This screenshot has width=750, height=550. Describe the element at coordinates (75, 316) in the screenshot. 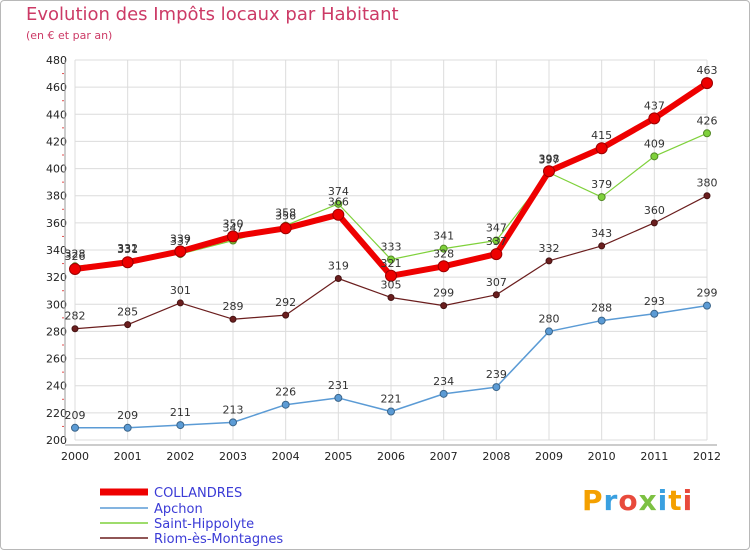

I see `data-label-riom-s-montagnes-2000: 282` at that location.